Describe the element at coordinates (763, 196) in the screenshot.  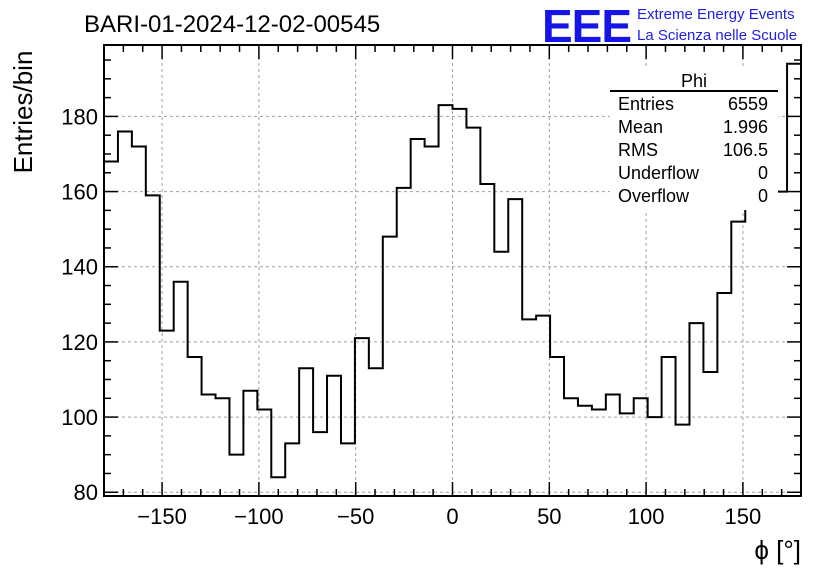
I see `stats-value-overflow: 0` at that location.